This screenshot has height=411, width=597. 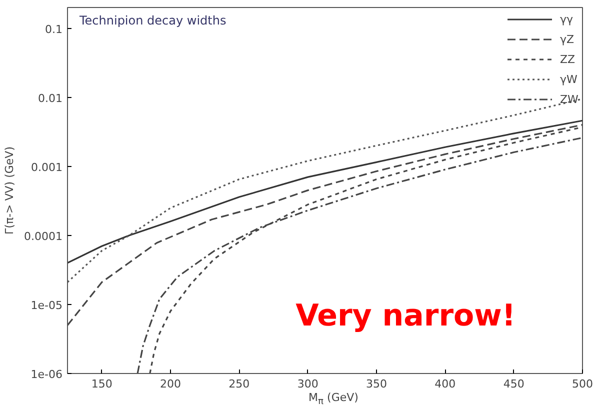 I want to click on x-tick-label: 150, so click(x=101, y=384).